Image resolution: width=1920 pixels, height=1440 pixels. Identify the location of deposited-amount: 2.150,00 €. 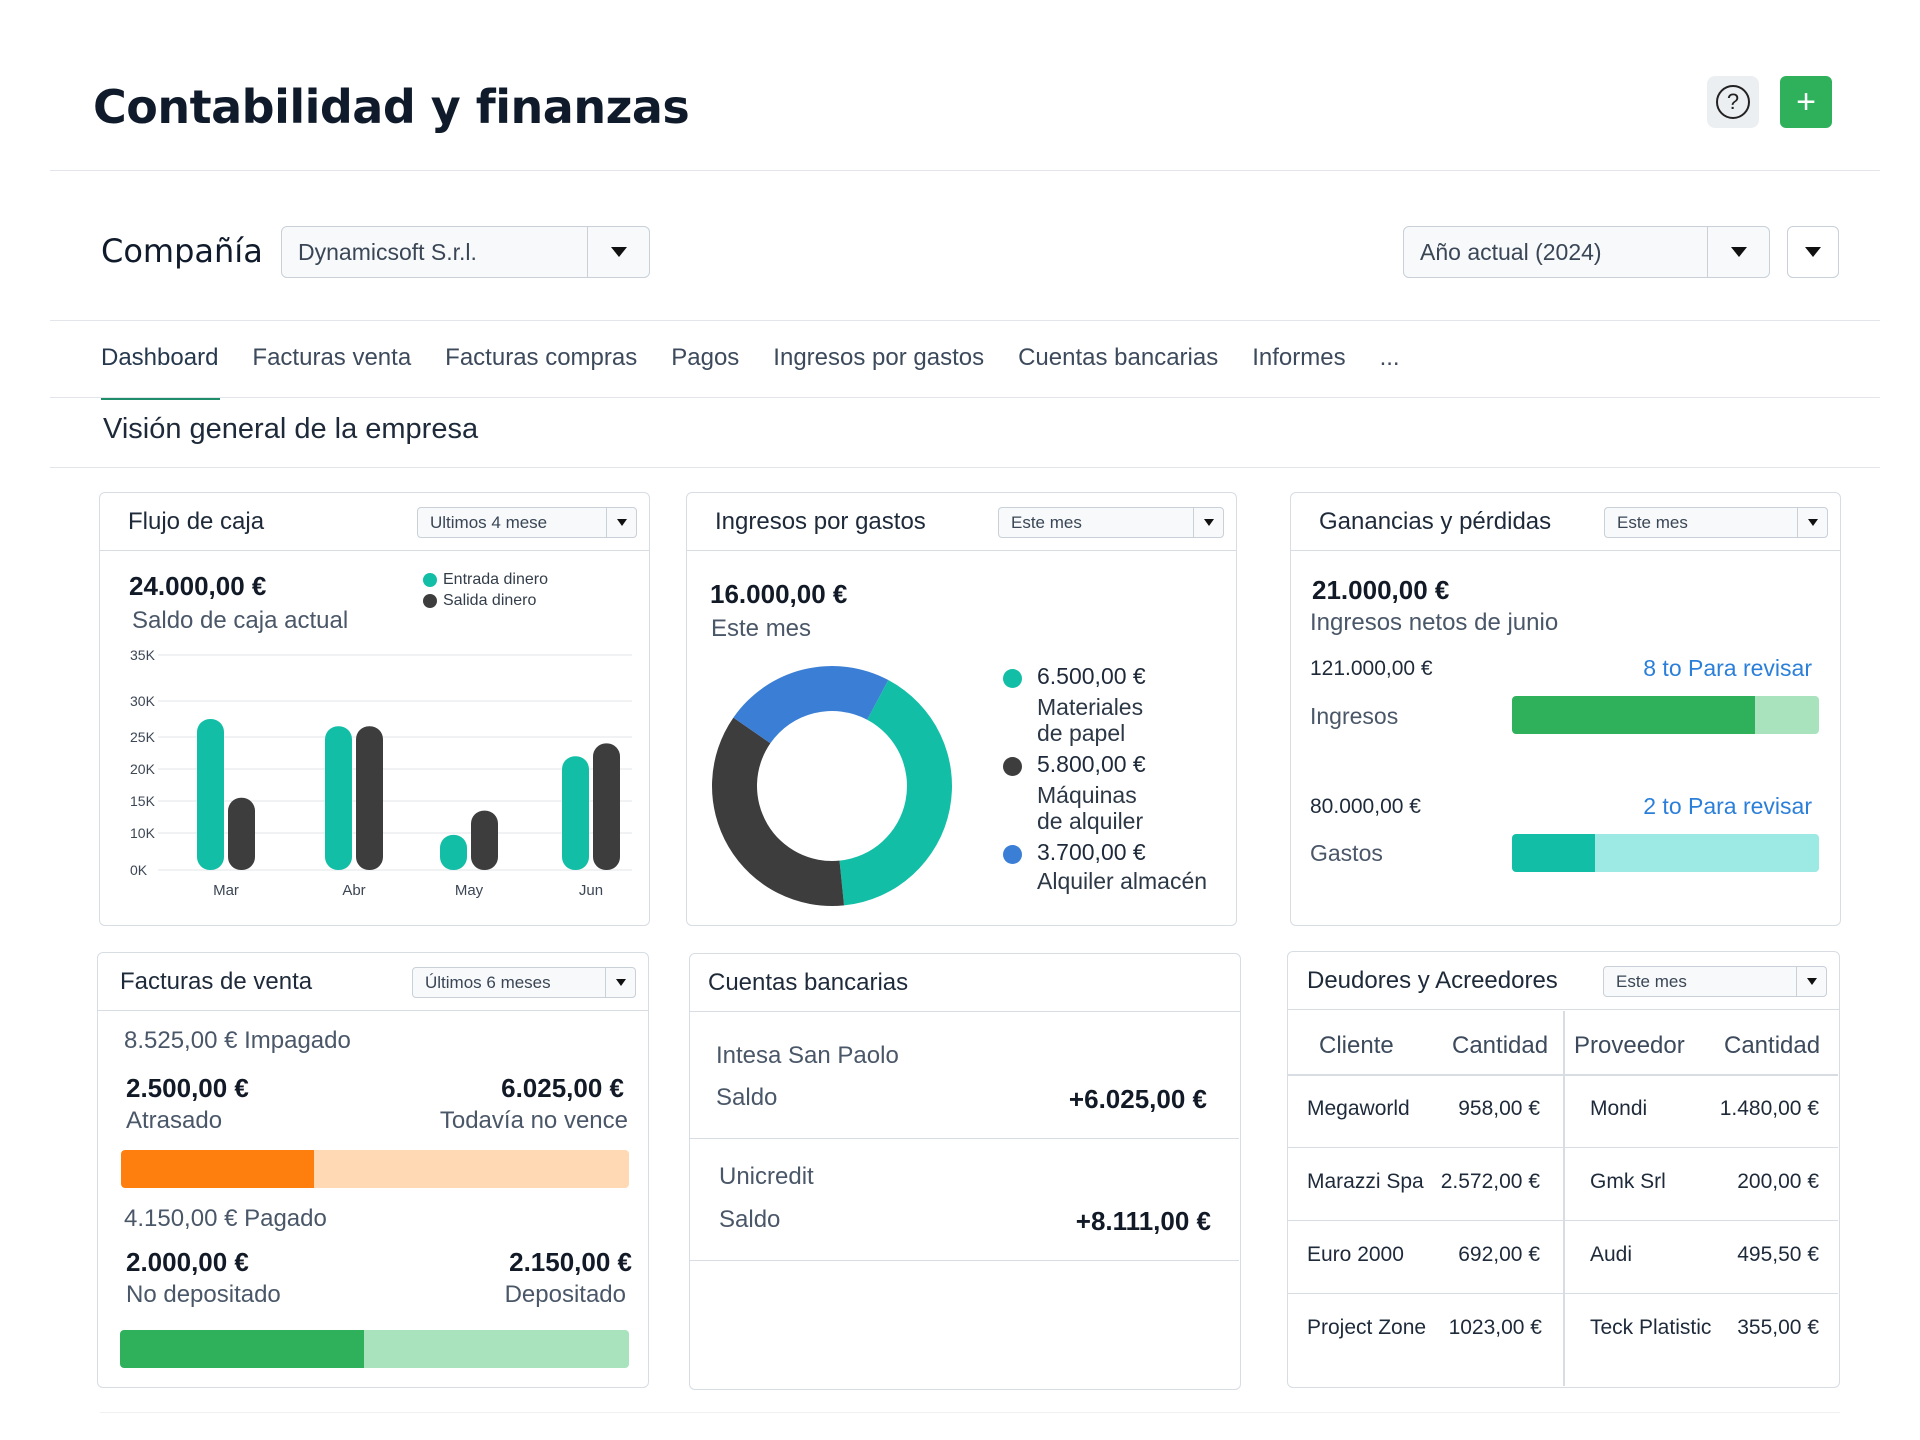
(570, 1262).